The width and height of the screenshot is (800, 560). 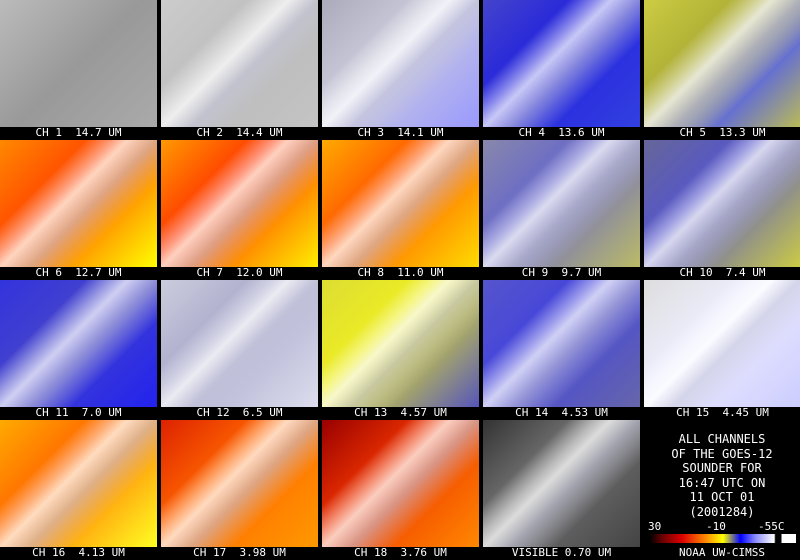 What do you see at coordinates (561, 272) in the screenshot?
I see `channel-label: CH 9 9.7 UM` at bounding box center [561, 272].